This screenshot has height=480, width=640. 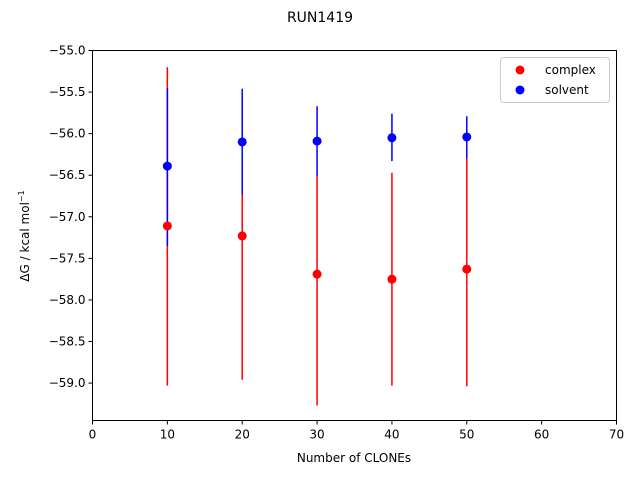 What do you see at coordinates (67, 300) in the screenshot?
I see `y-tick-label: −58.0` at bounding box center [67, 300].